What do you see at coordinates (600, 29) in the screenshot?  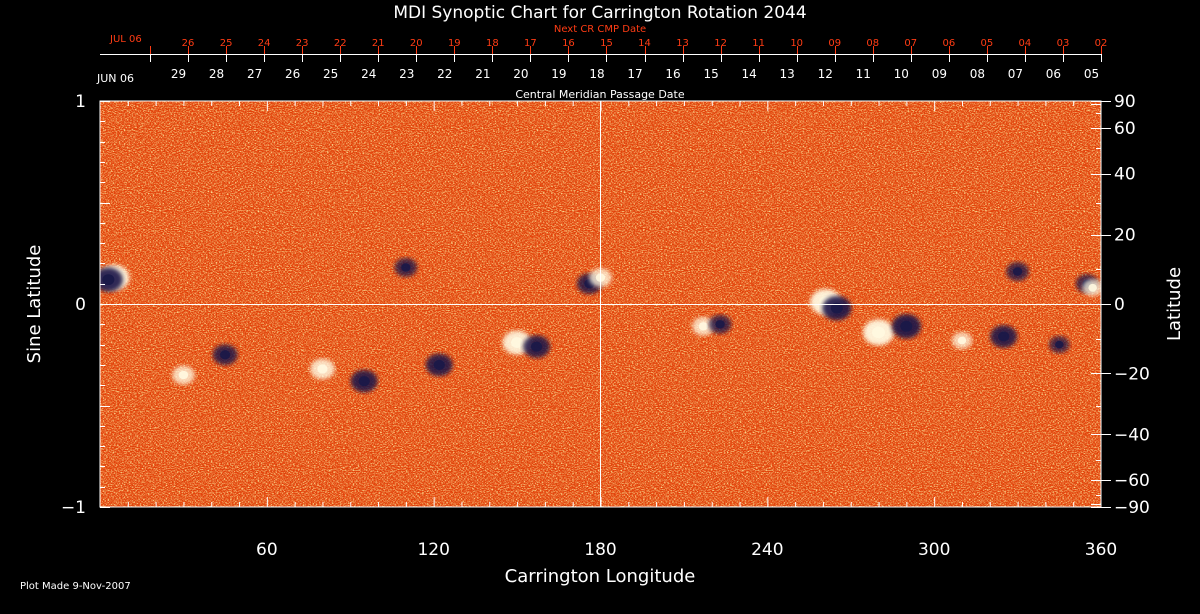 I see `next-cmp-label: Next CR CMP Date` at bounding box center [600, 29].